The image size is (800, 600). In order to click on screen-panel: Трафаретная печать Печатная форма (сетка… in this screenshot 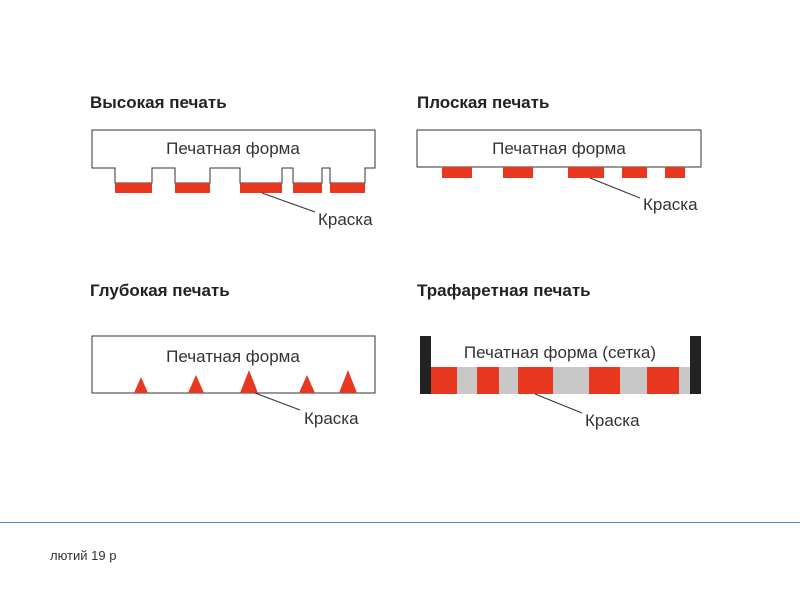, I will do `click(559, 355)`.